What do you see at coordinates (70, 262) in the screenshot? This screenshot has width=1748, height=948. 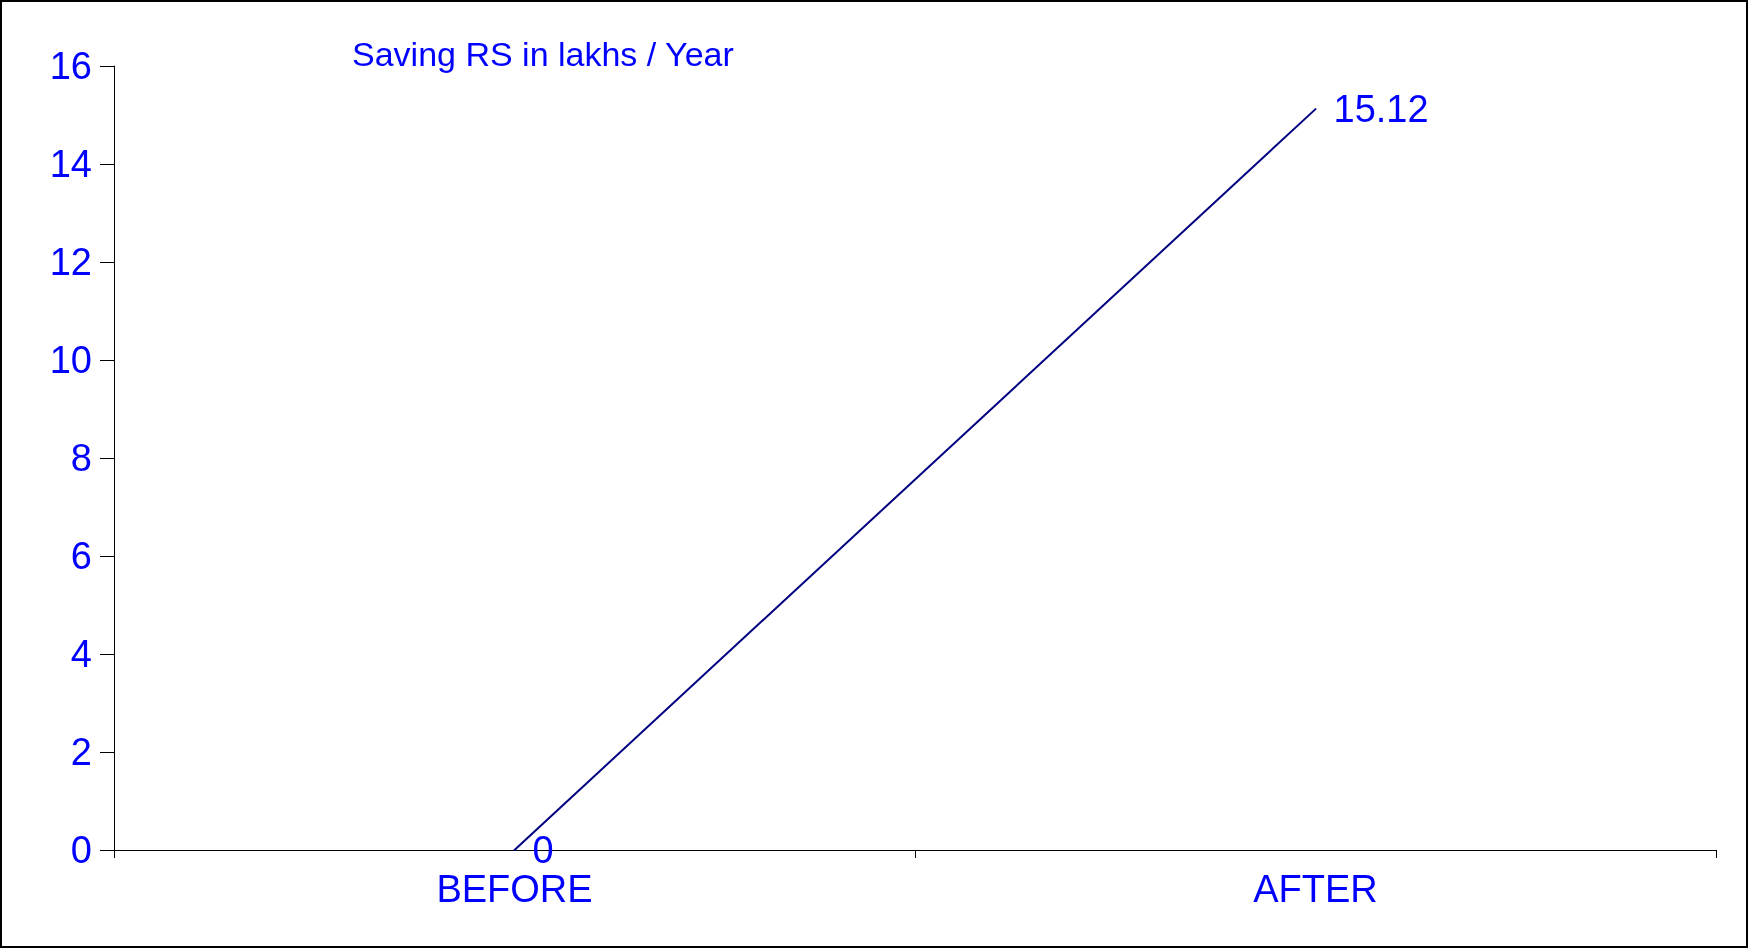 I see `y-tick-label: 12` at bounding box center [70, 262].